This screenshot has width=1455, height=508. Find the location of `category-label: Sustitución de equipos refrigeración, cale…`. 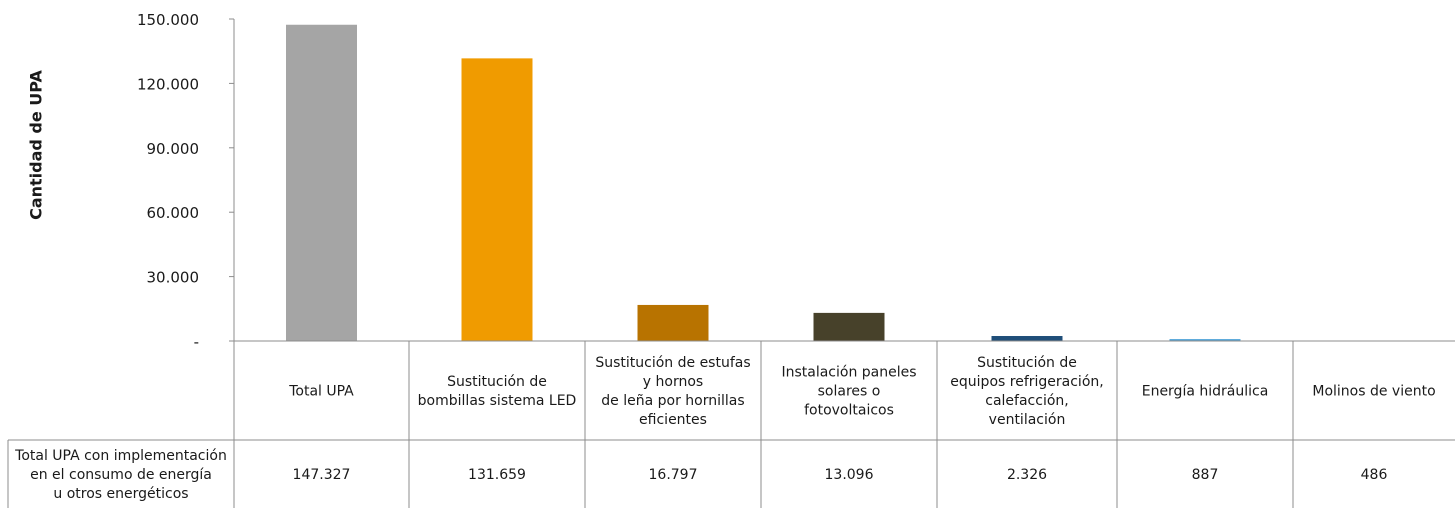

category-label: Sustitución de equipos refrigeración, cale… is located at coordinates (1026, 391).